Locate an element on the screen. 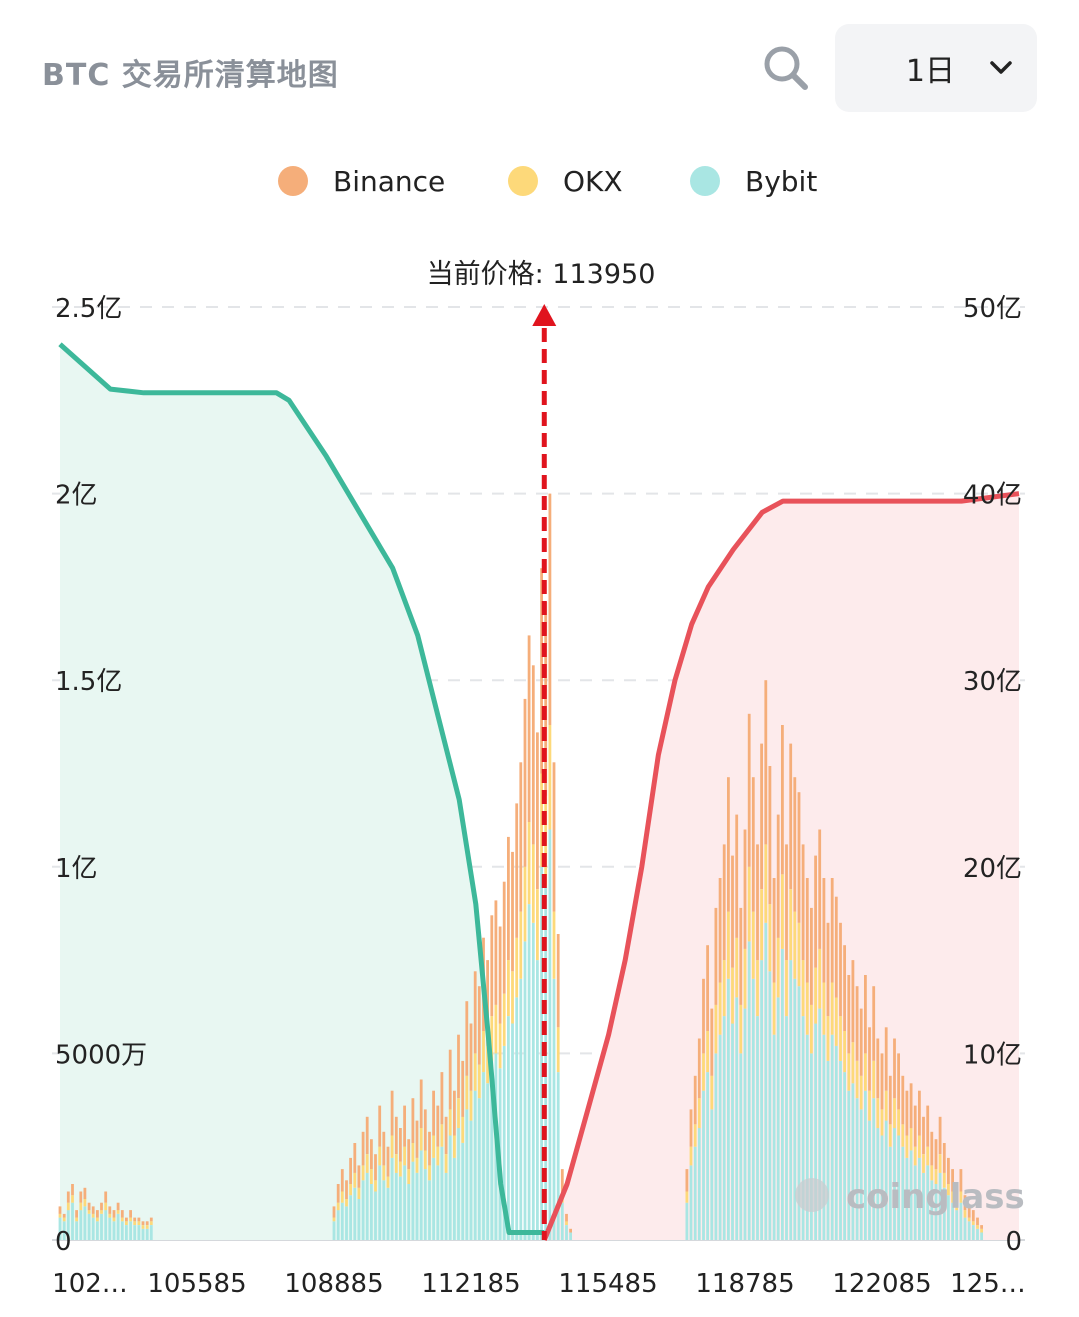 The image size is (1079, 1317). legend-item-bybit: Bybit is located at coordinates (753, 181).